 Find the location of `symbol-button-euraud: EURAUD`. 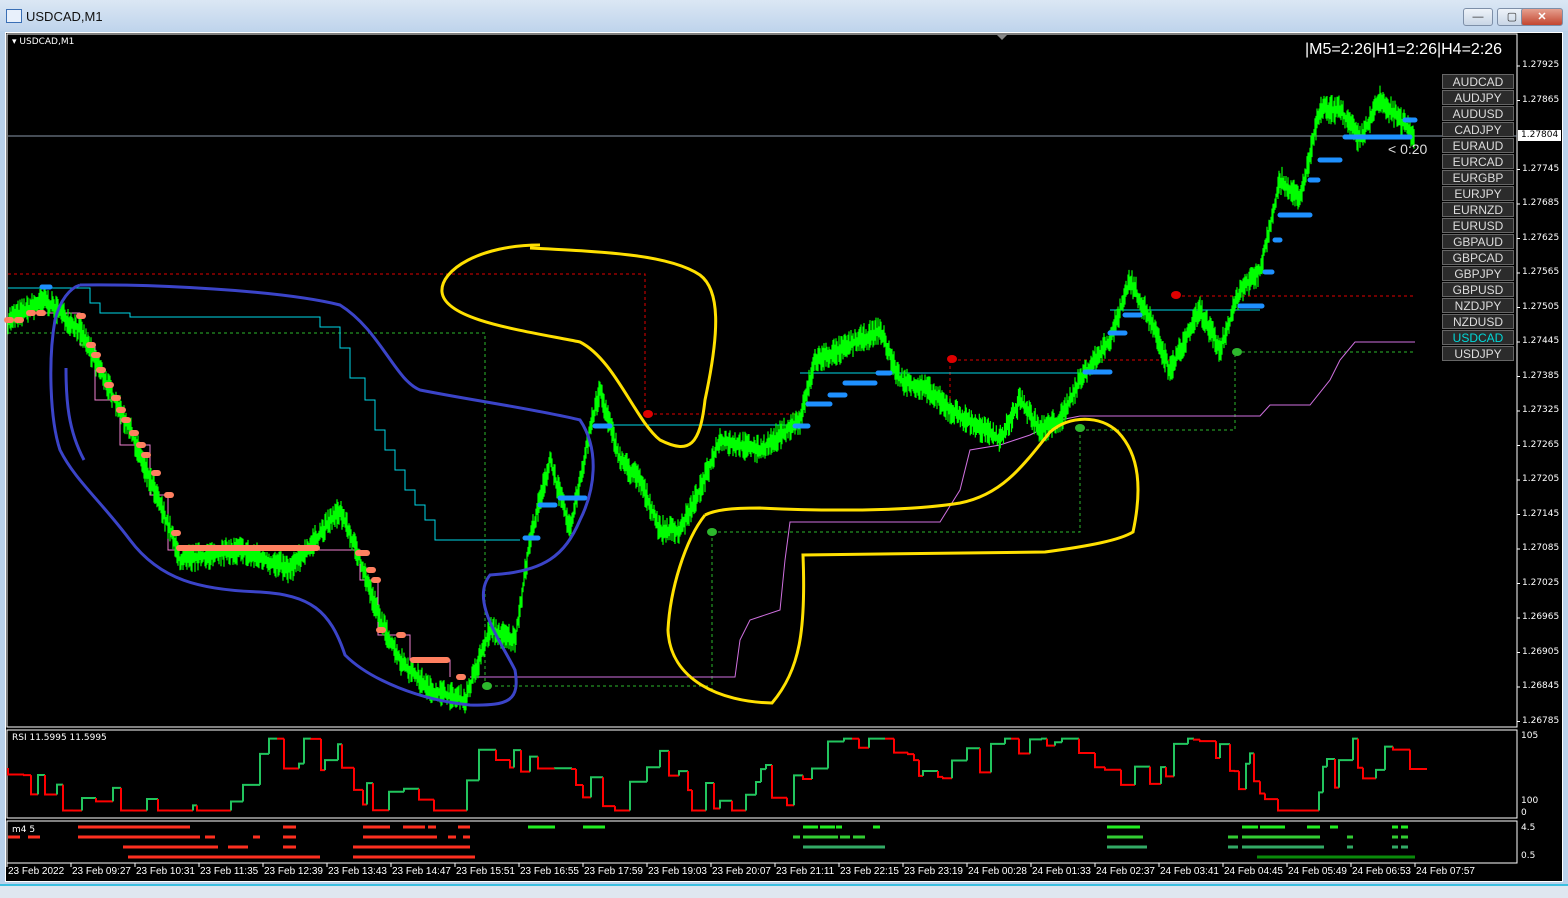

symbol-button-euraud: EURAUD is located at coordinates (1478, 145).